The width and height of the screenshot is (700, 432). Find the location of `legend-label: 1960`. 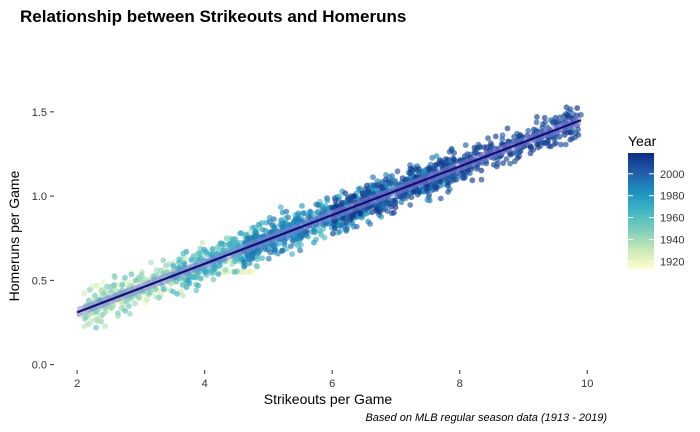

legend-label: 1960 is located at coordinates (672, 219).